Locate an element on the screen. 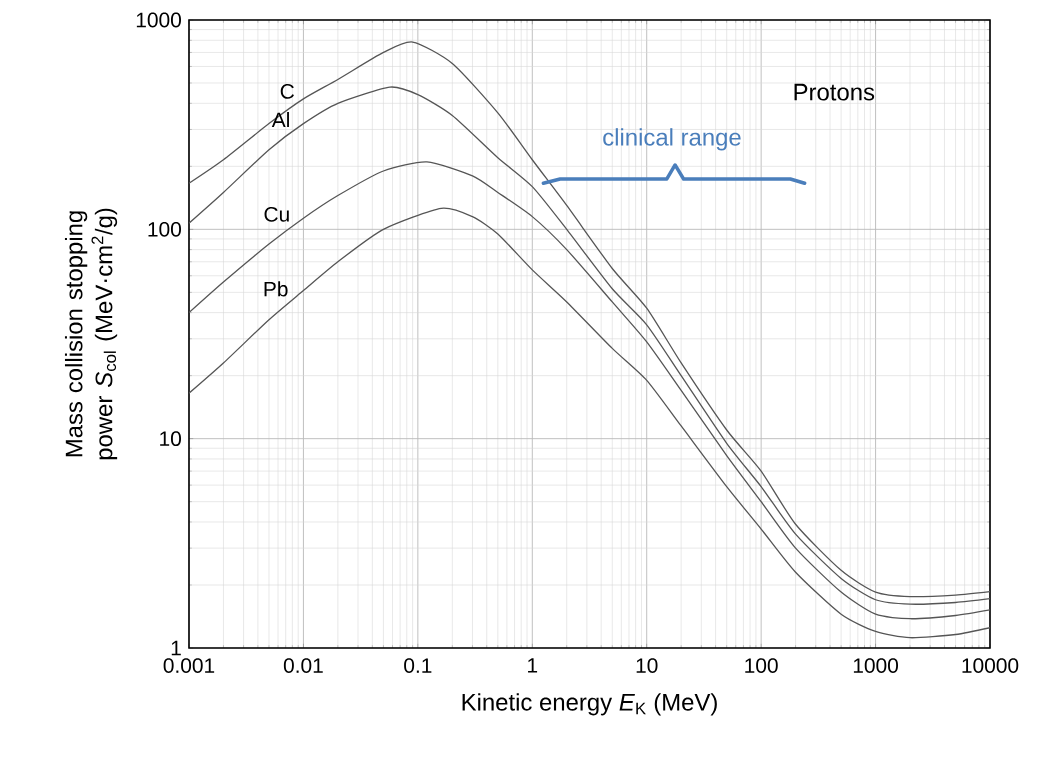 Image resolution: width=1043 pixels, height=759 pixels. y-tick-label: 1 is located at coordinates (176, 648).